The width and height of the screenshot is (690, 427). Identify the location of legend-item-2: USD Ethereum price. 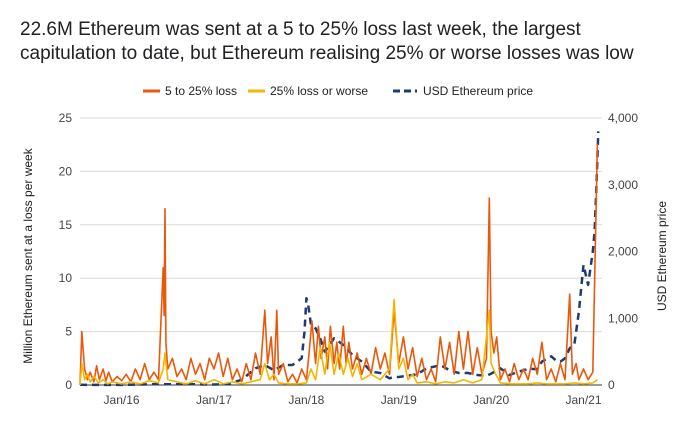
(463, 91).